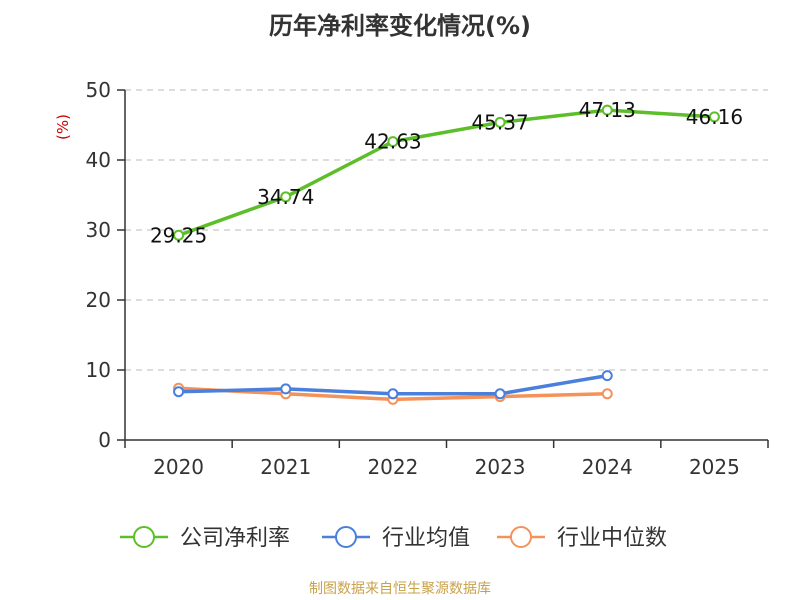 This screenshot has width=800, height=600. I want to click on legend-label: 行业均值, so click(426, 538).